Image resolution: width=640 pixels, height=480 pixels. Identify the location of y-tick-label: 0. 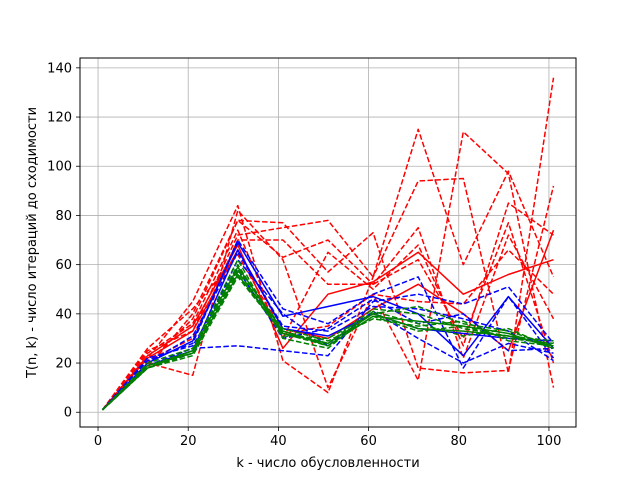
(68, 413).